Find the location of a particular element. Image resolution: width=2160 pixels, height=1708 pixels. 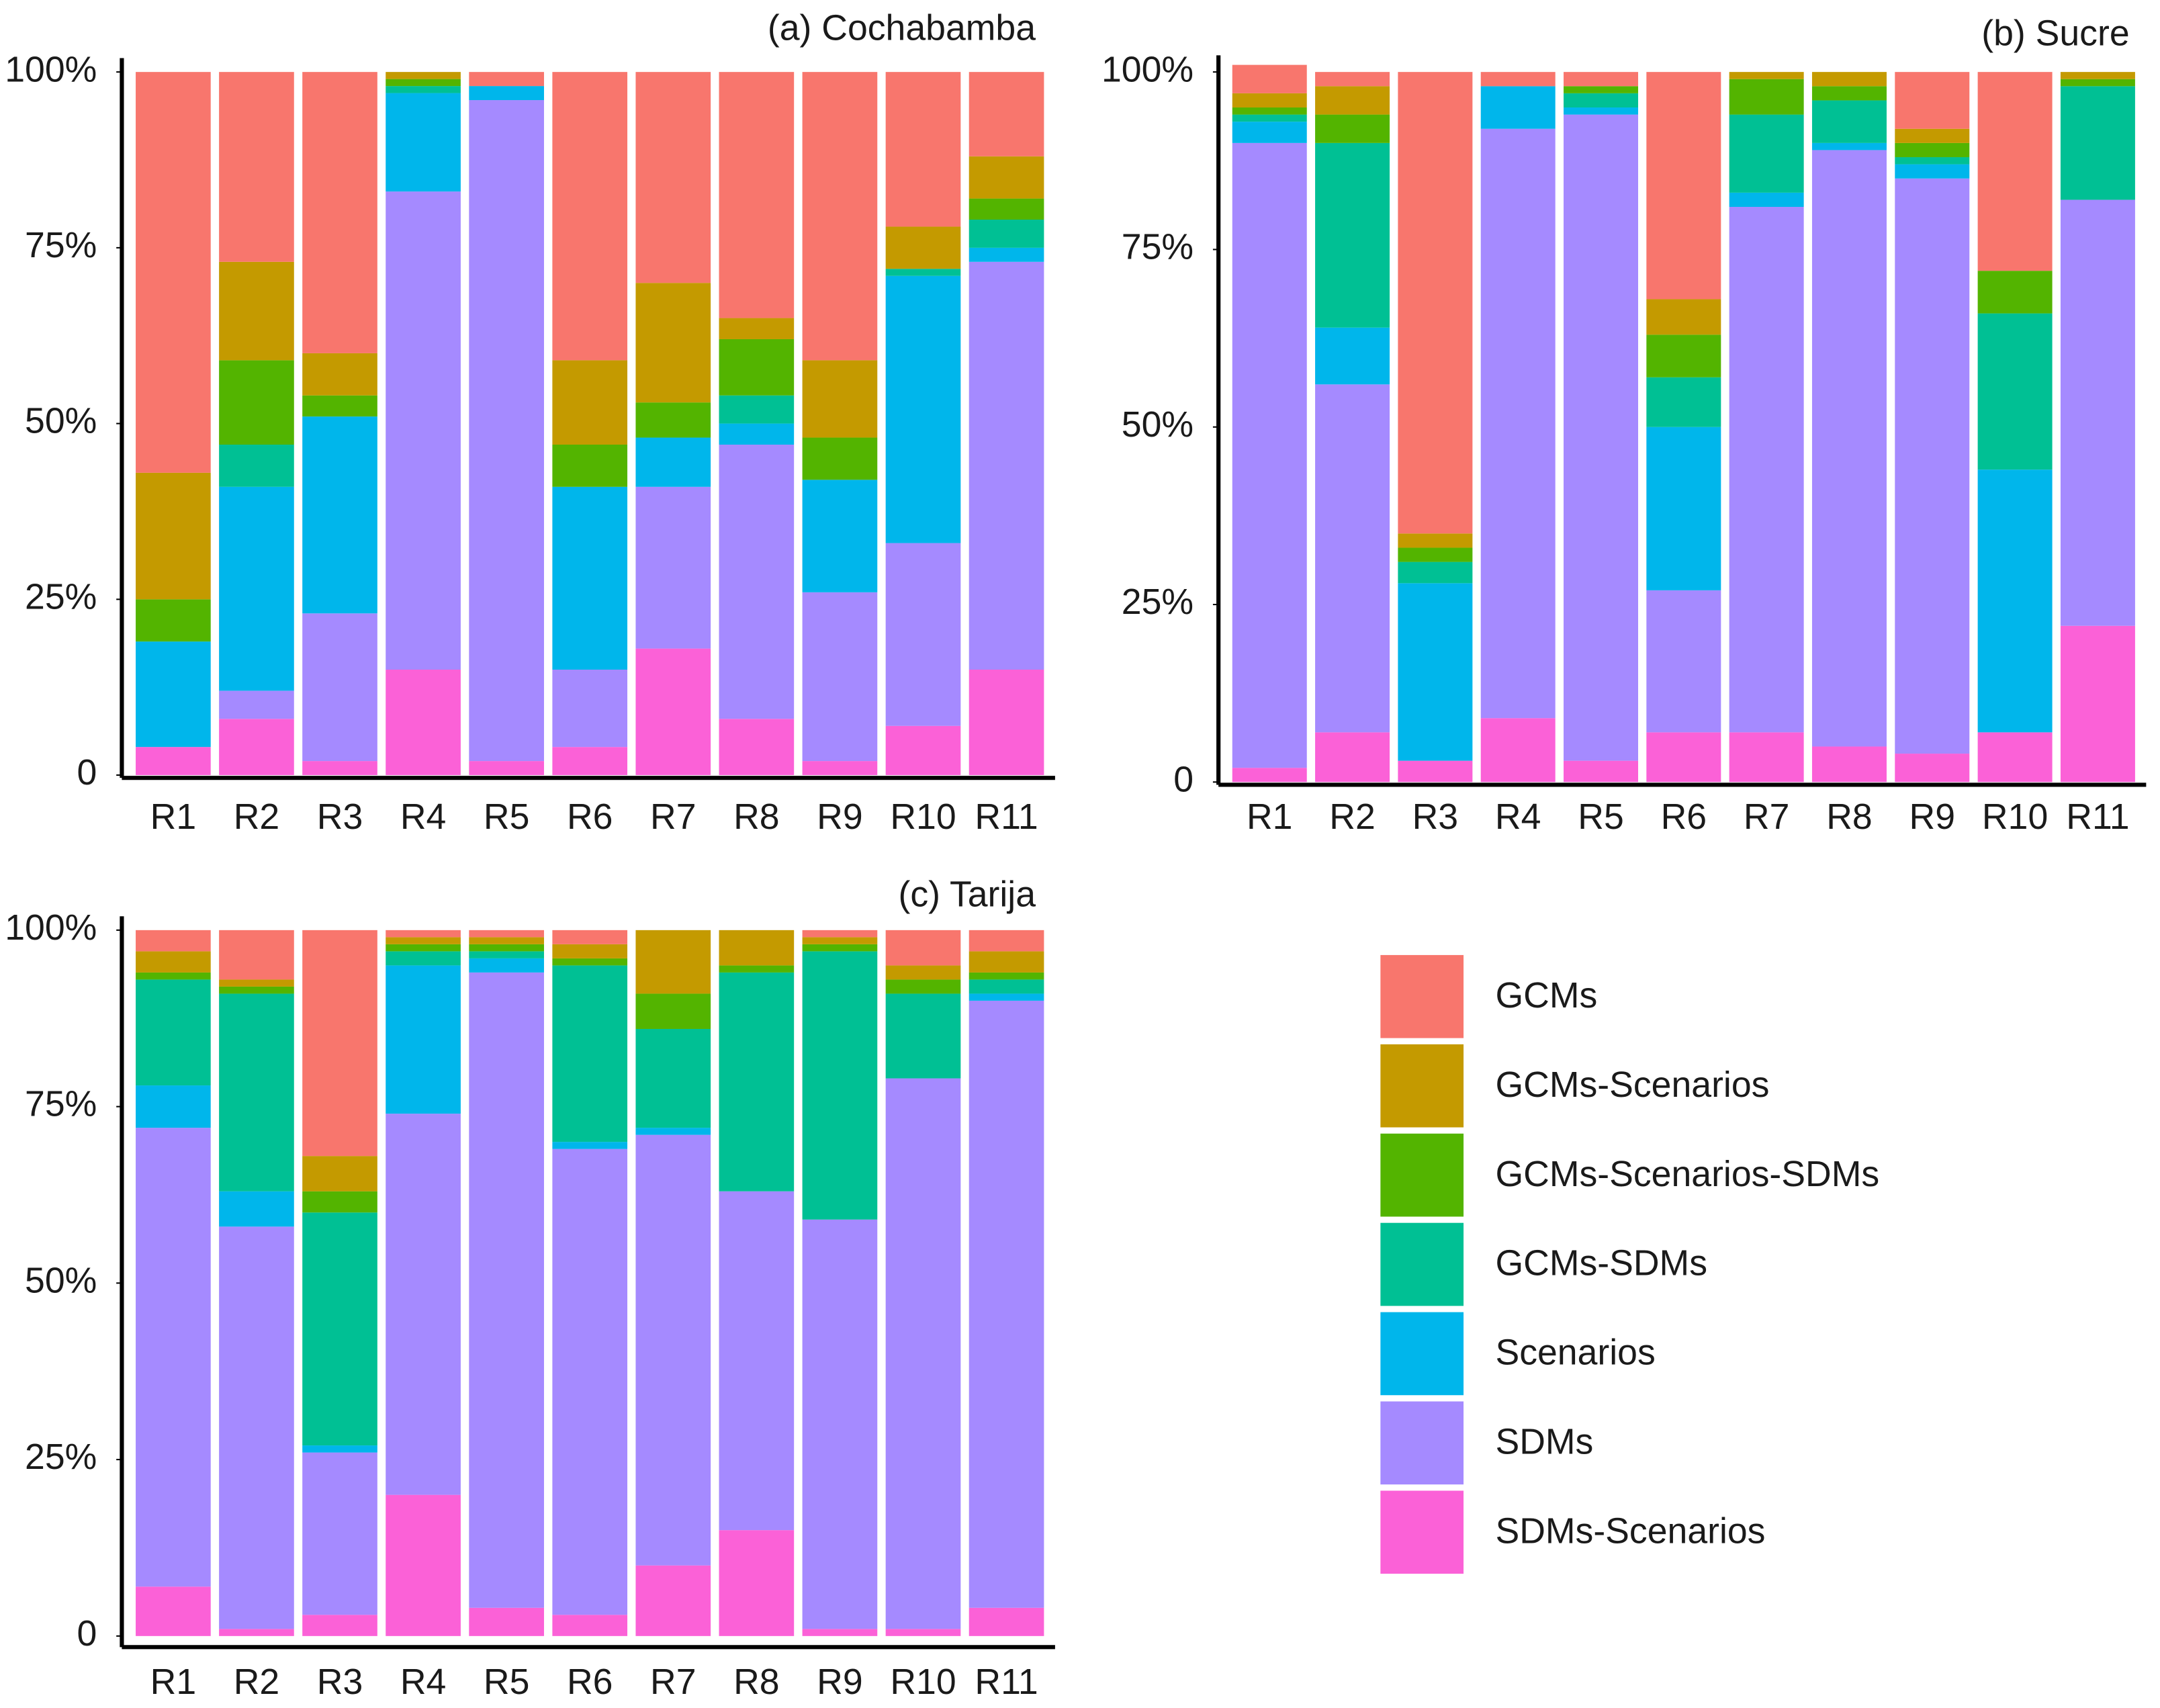

legend-label: GCMs-Scenarios-SDMs is located at coordinates (1687, 1174).